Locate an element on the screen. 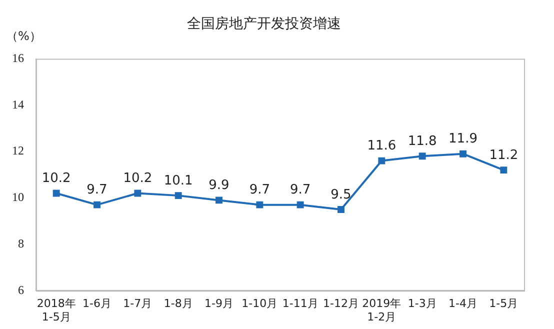 This screenshot has width=554, height=329. data-label: 9.9 is located at coordinates (219, 186).